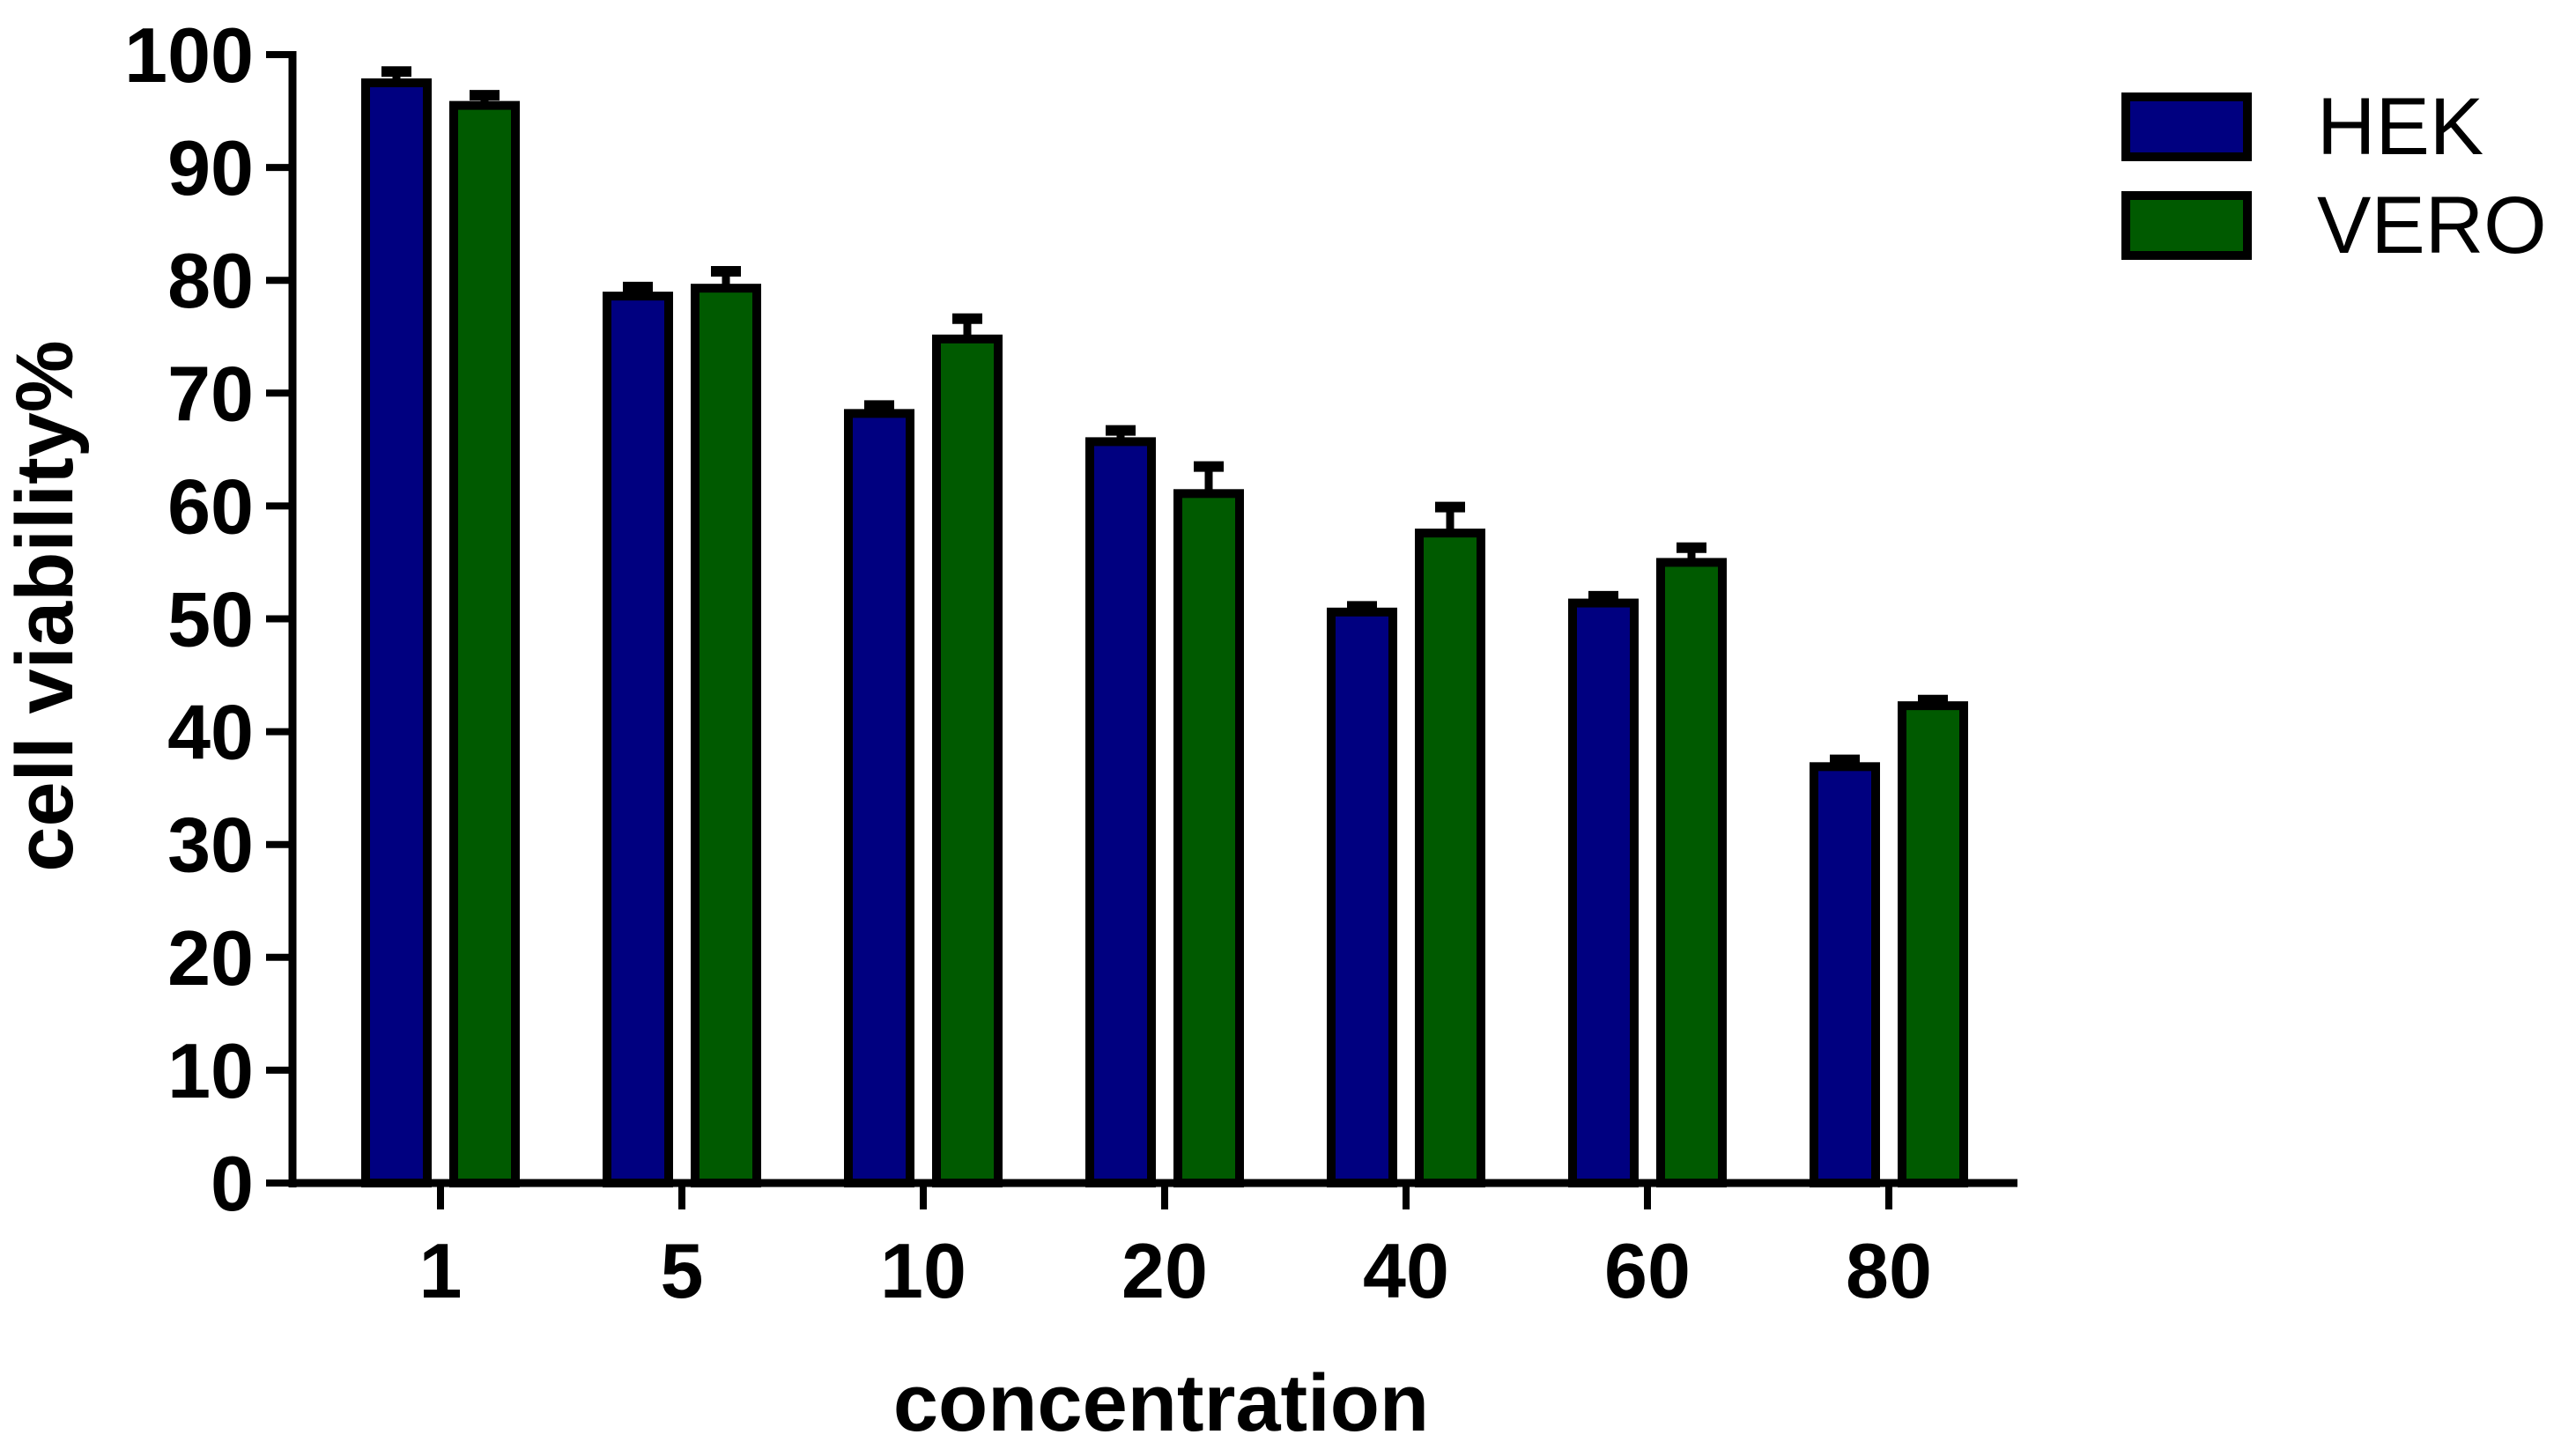  I want to click on y-tick-label: 30, so click(211, 845).